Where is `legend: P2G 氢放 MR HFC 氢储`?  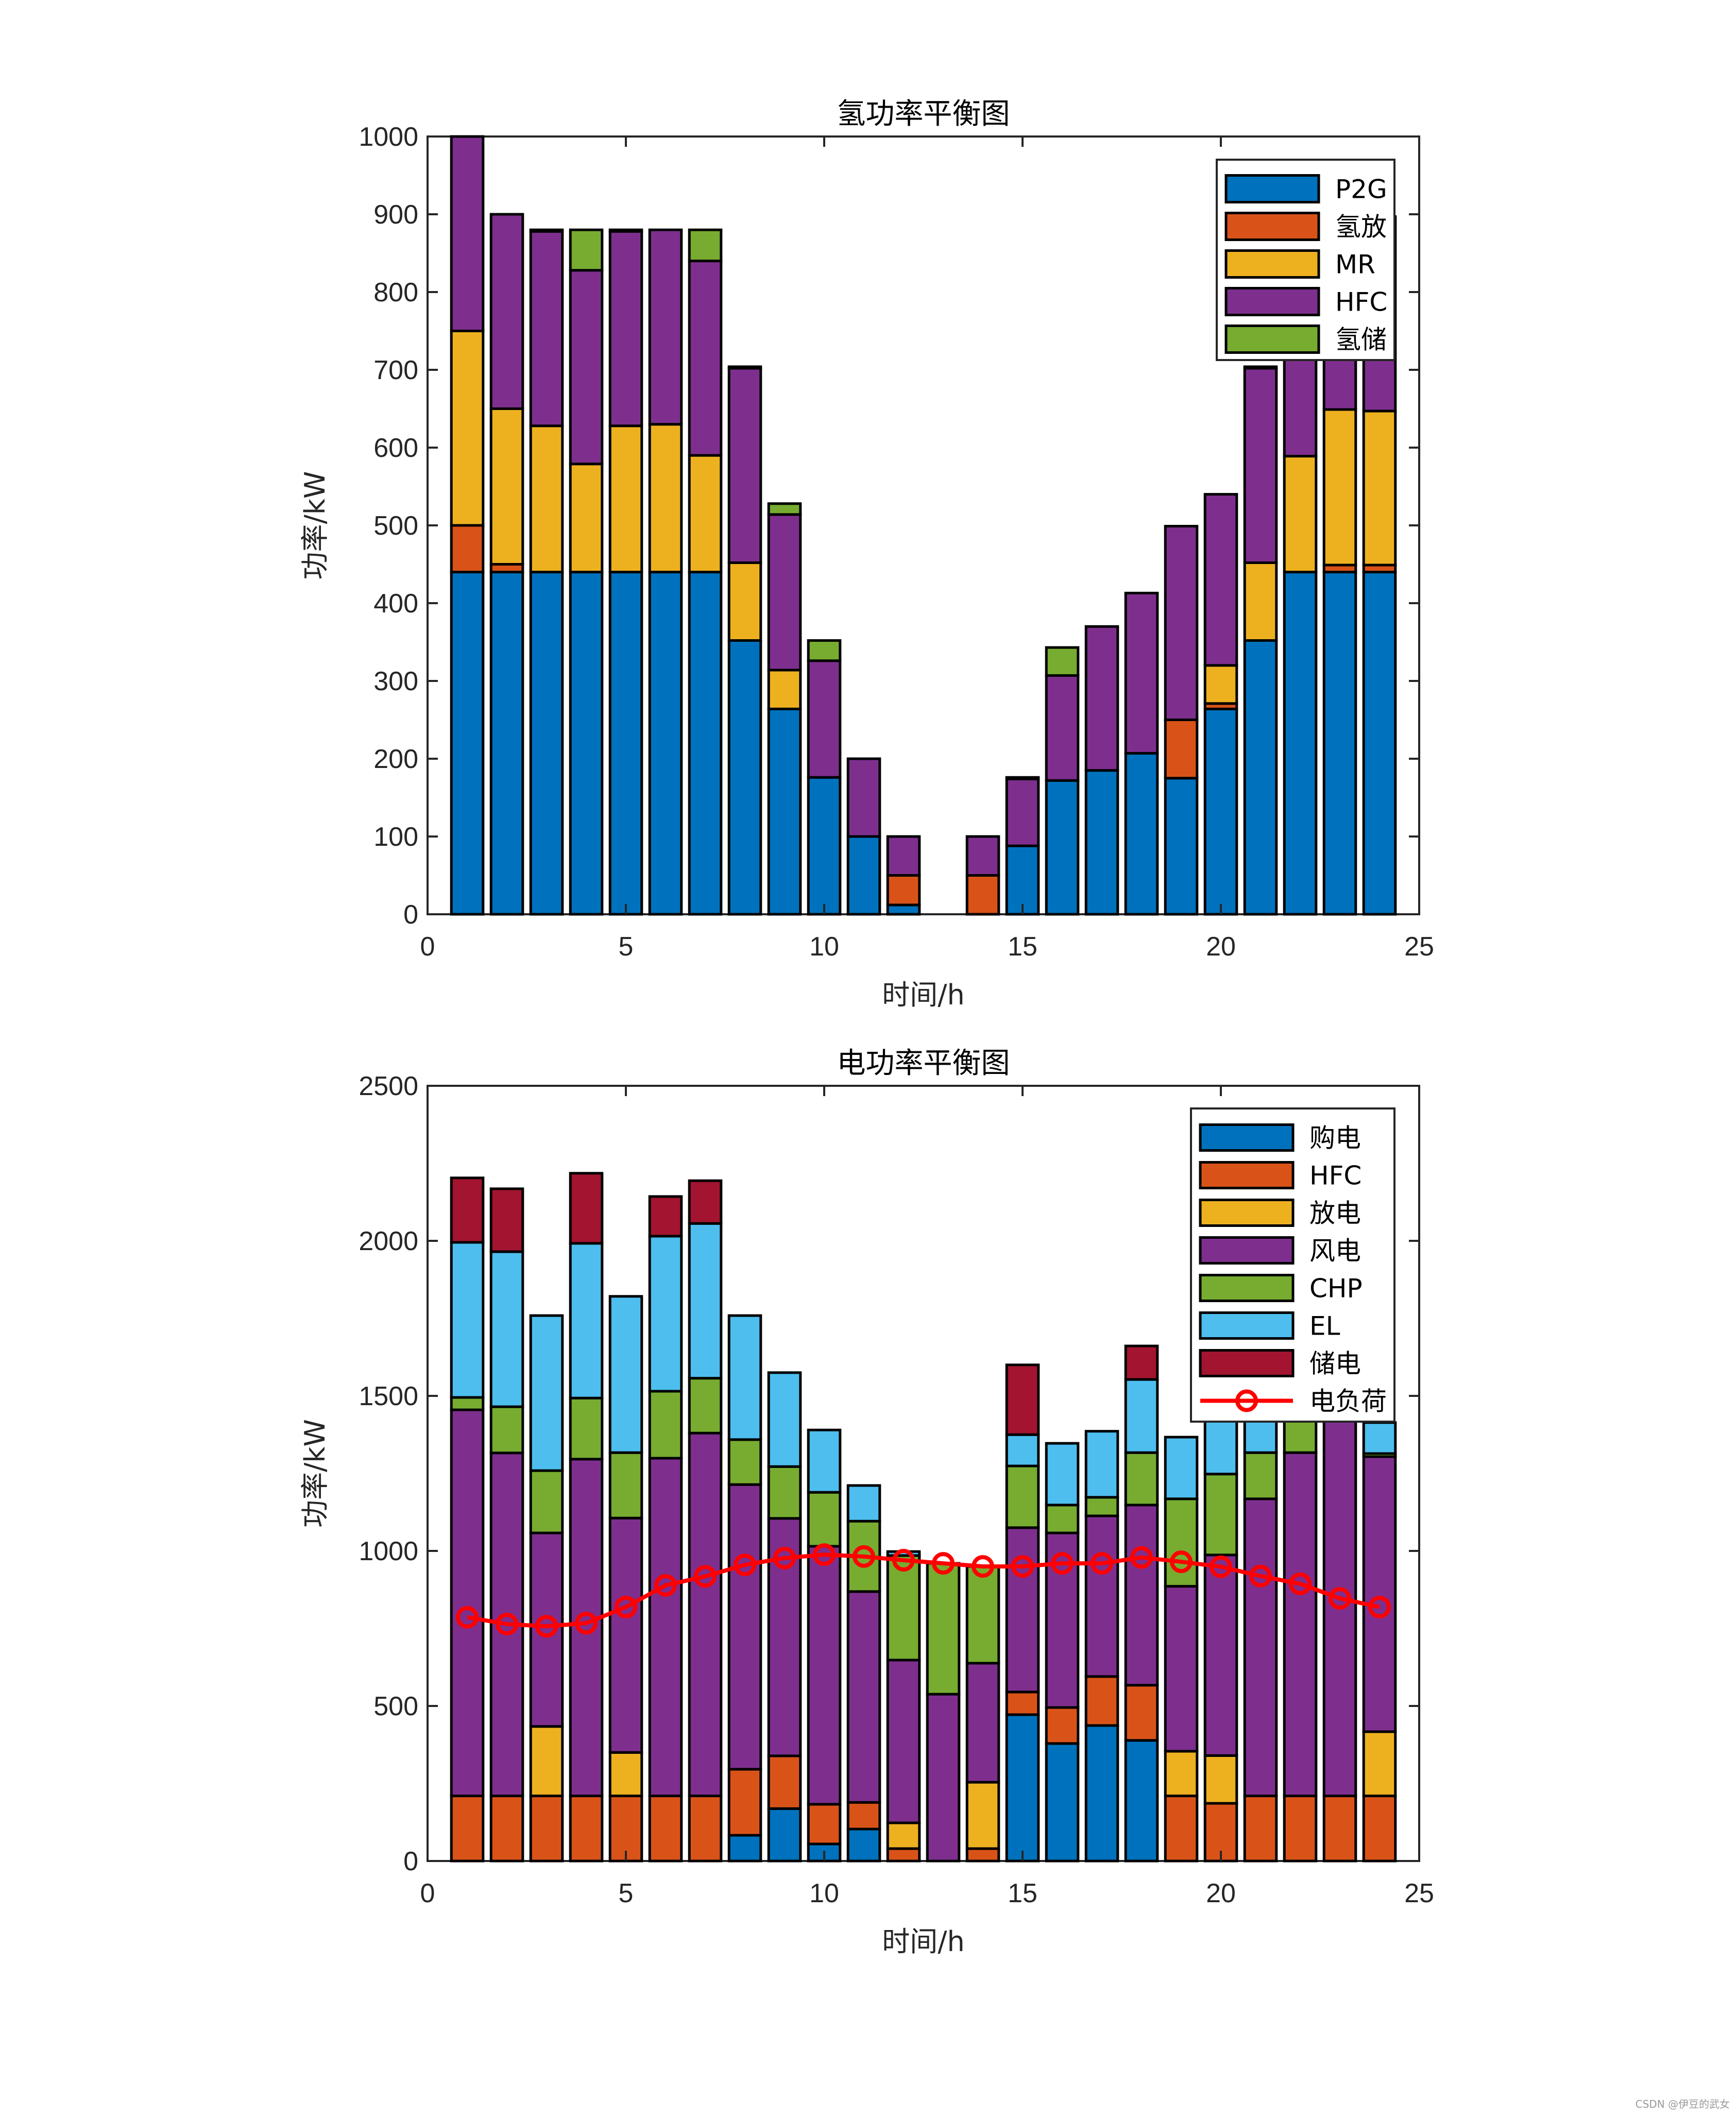 legend: P2G 氢放 MR HFC 氢储 is located at coordinates (1305, 260).